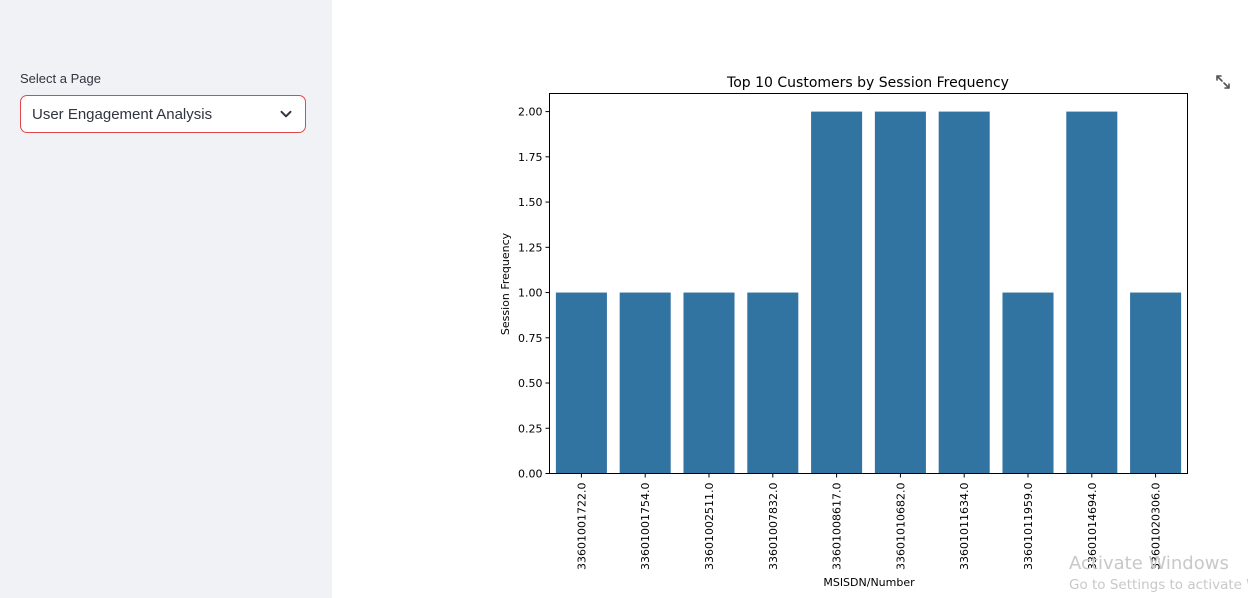  What do you see at coordinates (837, 526) in the screenshot?
I see `x-tick-label: 33601008617.0` at bounding box center [837, 526].